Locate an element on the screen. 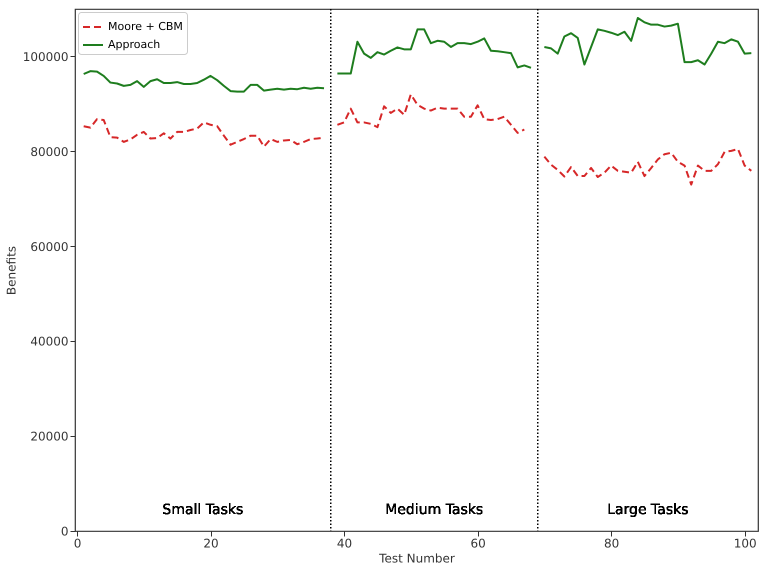 This screenshot has height=569, width=760. y-tick-label: 40000 is located at coordinates (49, 341).